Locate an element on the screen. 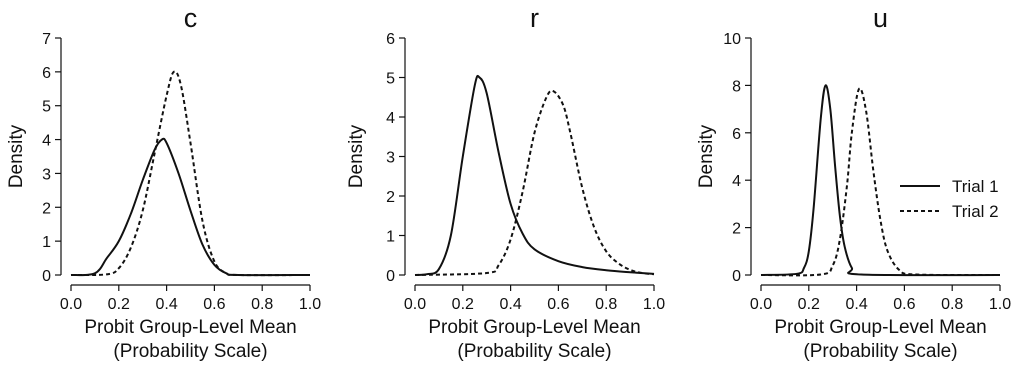  y-tick-label: 7 is located at coordinates (46, 39).